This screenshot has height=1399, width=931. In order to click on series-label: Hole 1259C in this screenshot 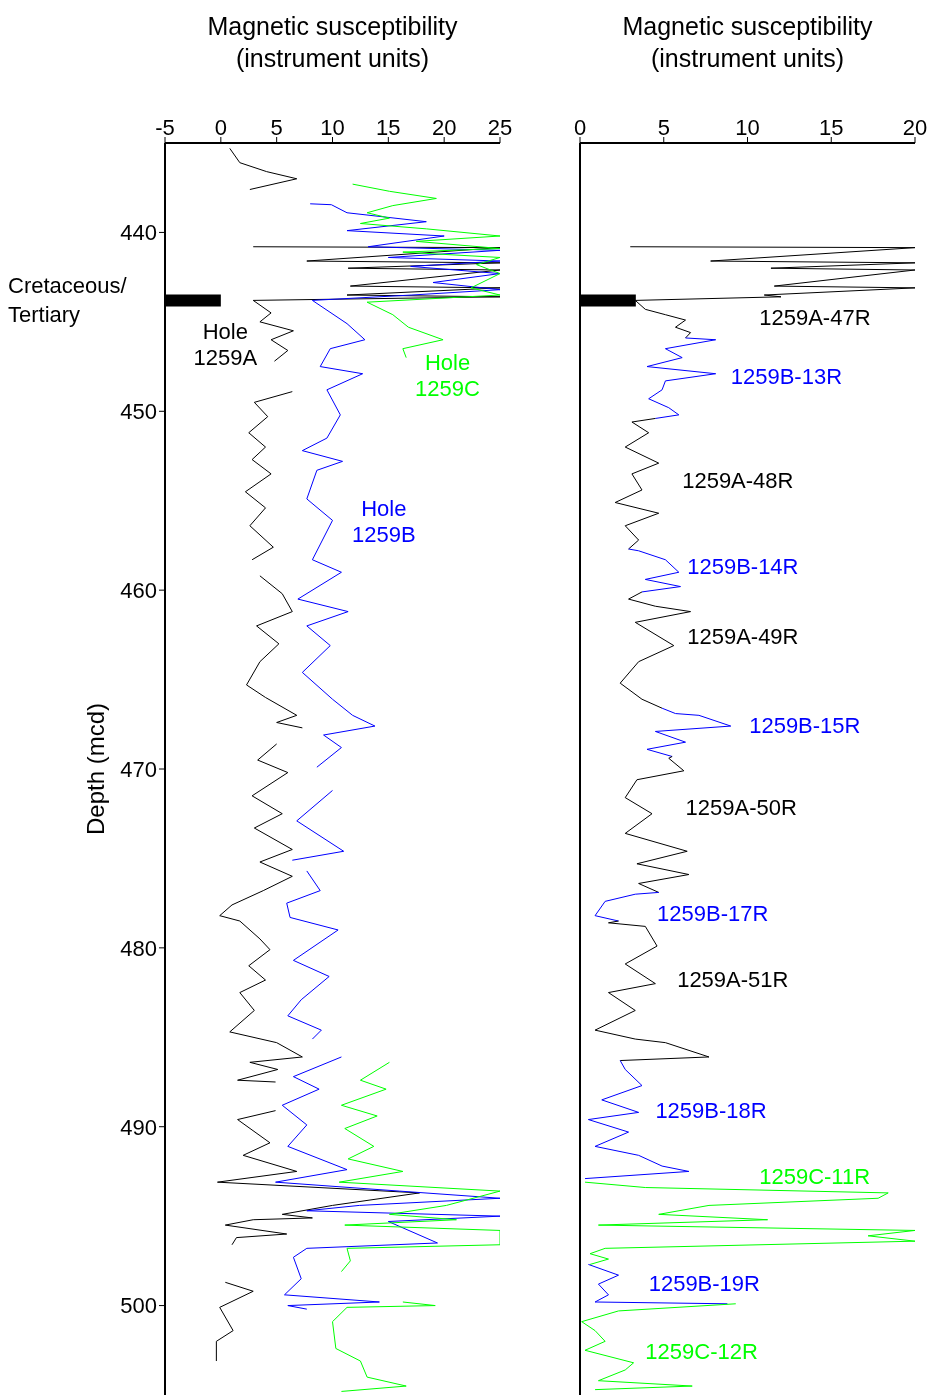, I will do `click(447, 375)`.